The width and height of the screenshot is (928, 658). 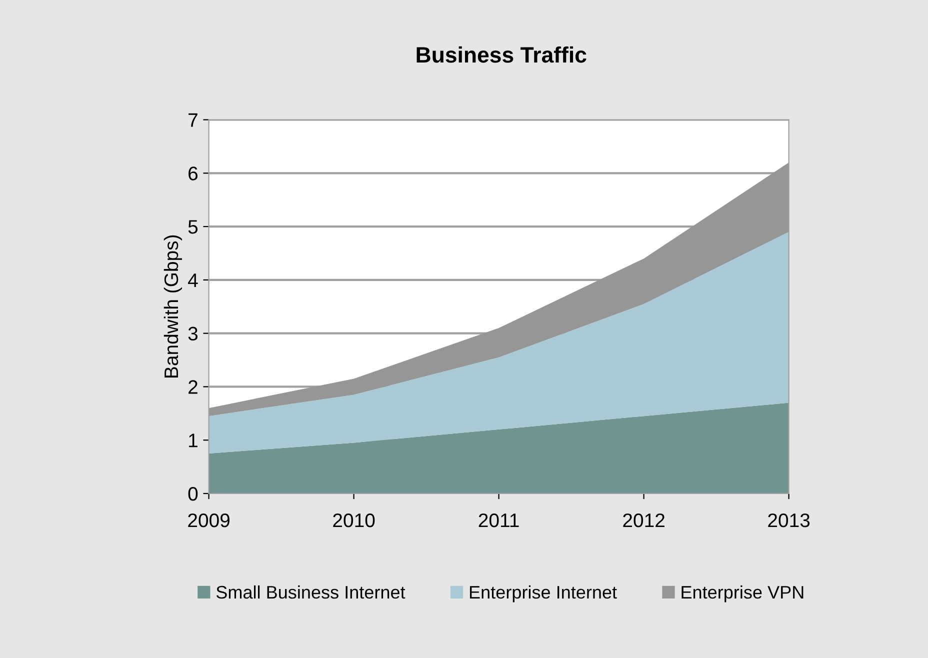 I want to click on legend-label: Small Business Internet, so click(x=311, y=592).